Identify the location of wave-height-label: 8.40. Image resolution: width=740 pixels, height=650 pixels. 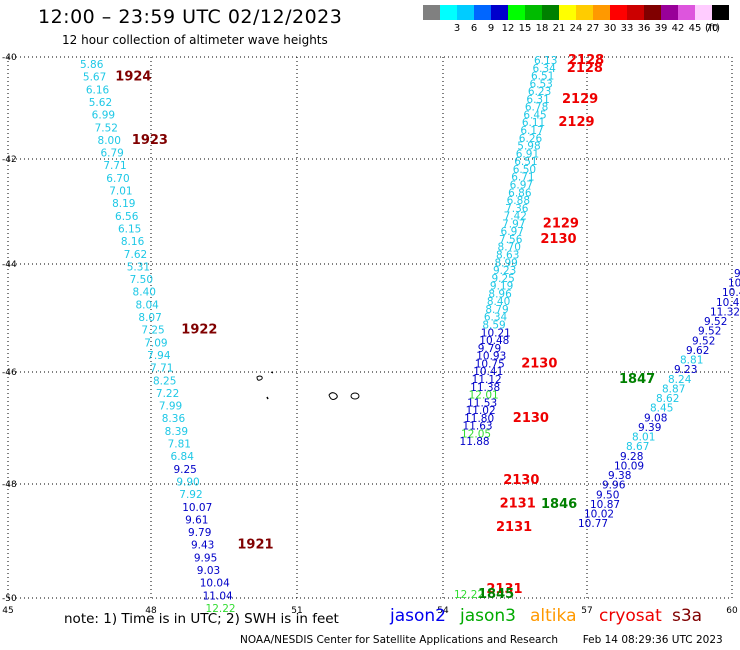
(498, 302).